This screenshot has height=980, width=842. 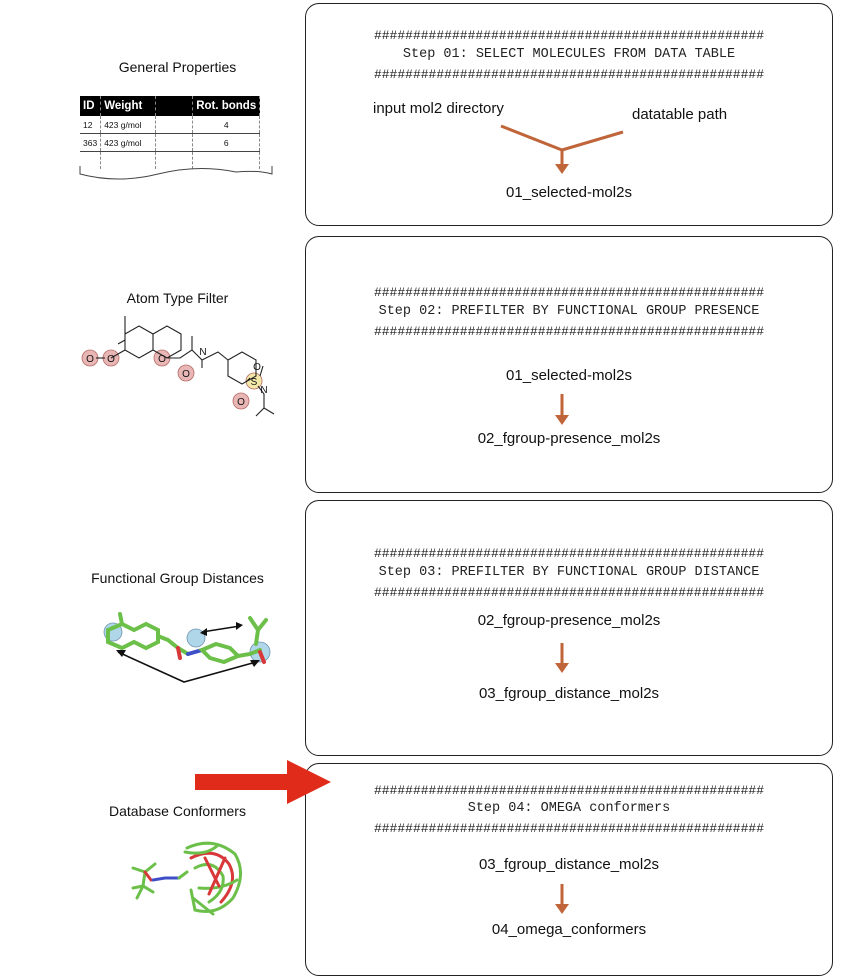 I want to click on table-cell: 363, so click(x=91, y=142).